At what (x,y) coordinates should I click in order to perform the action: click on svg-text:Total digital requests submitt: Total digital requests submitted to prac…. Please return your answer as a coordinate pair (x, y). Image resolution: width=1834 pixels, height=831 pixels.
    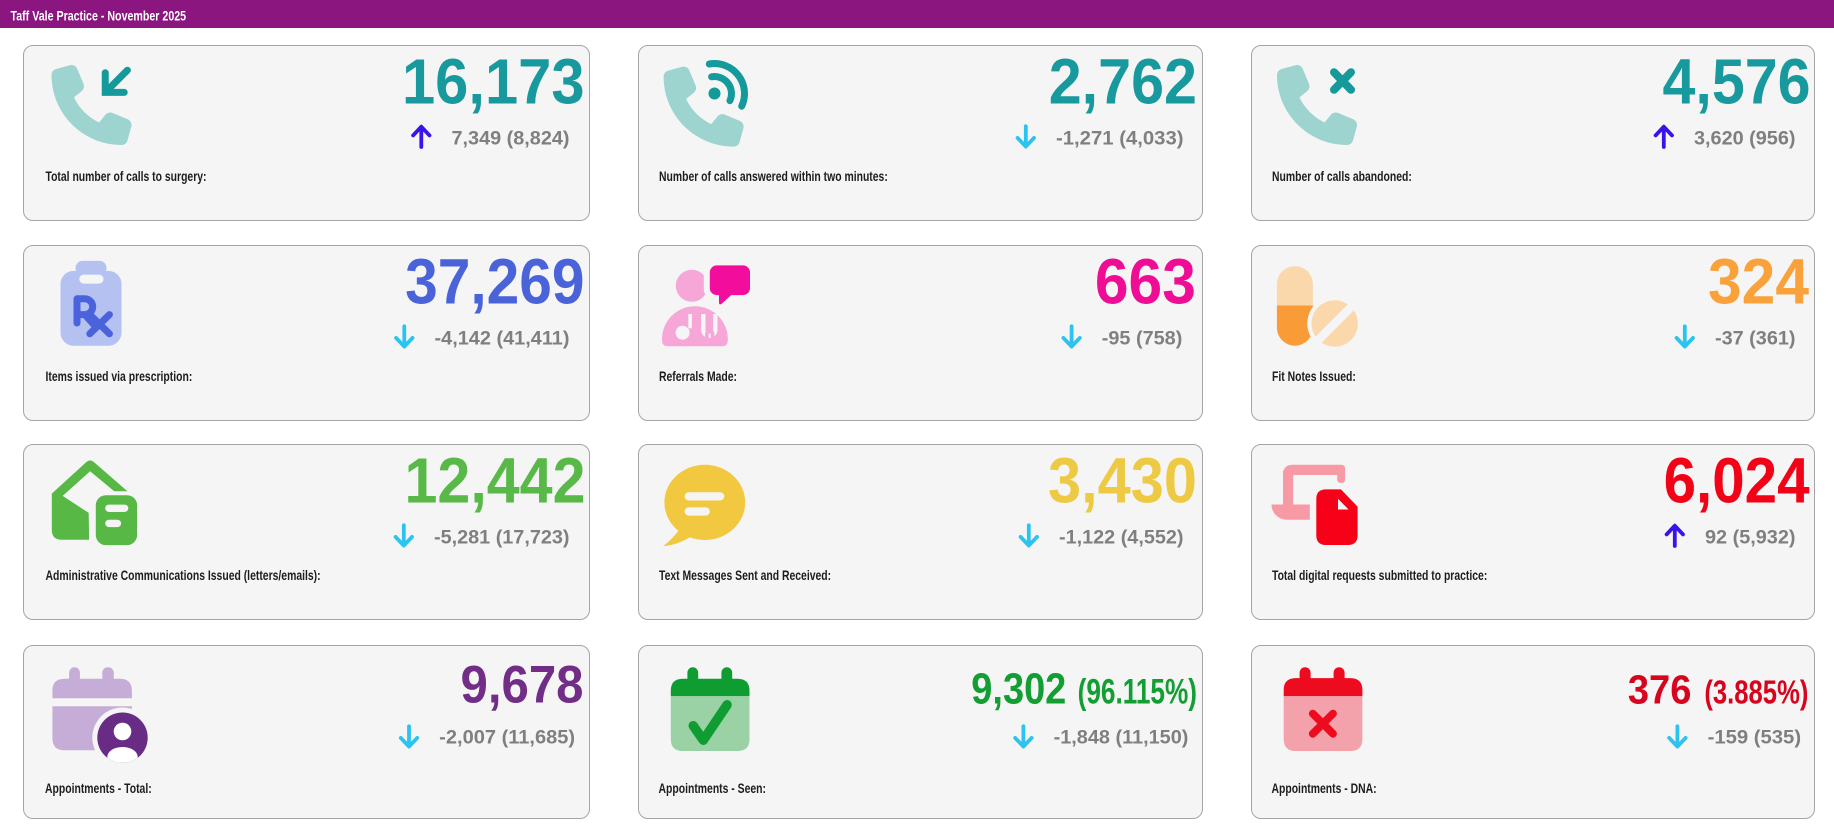
    Looking at the image, I should click on (1379, 575).